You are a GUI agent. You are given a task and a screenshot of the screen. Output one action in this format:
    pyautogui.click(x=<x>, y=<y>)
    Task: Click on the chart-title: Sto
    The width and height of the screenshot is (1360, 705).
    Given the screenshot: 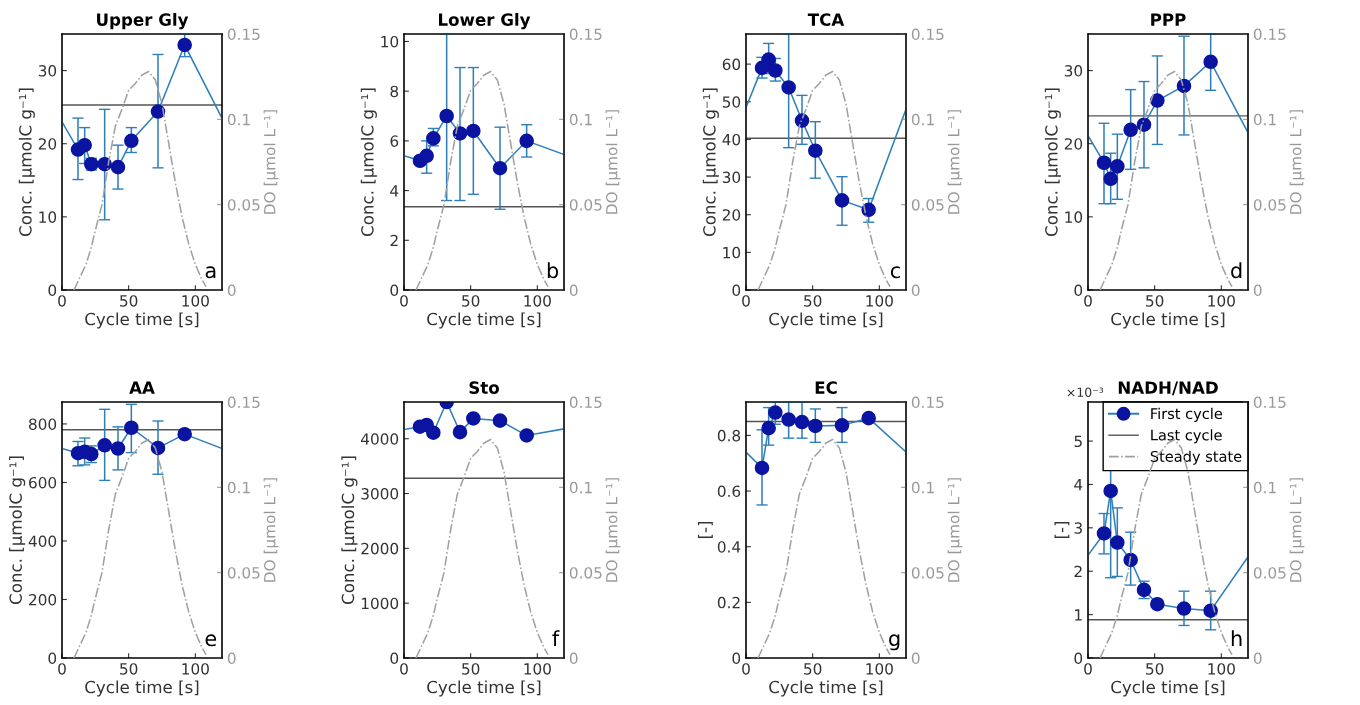 What is the action you would take?
    pyautogui.click(x=484, y=387)
    